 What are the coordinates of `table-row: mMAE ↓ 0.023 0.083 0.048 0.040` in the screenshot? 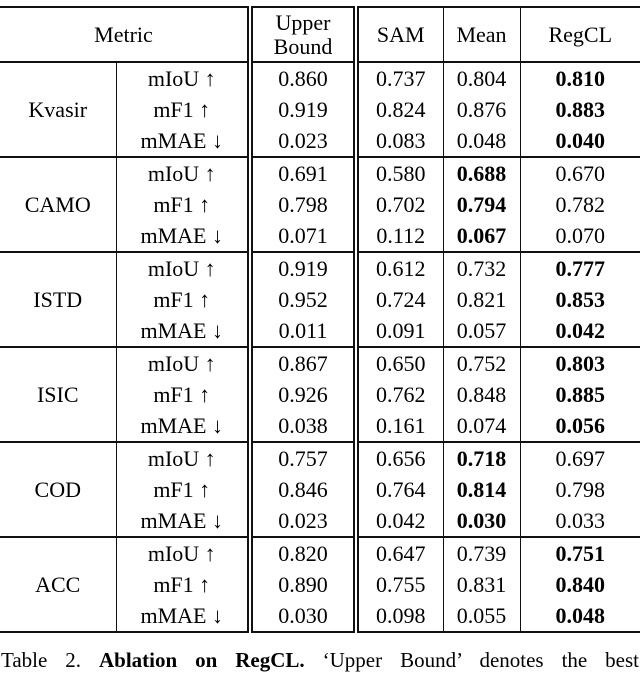 It's located at (320, 141).